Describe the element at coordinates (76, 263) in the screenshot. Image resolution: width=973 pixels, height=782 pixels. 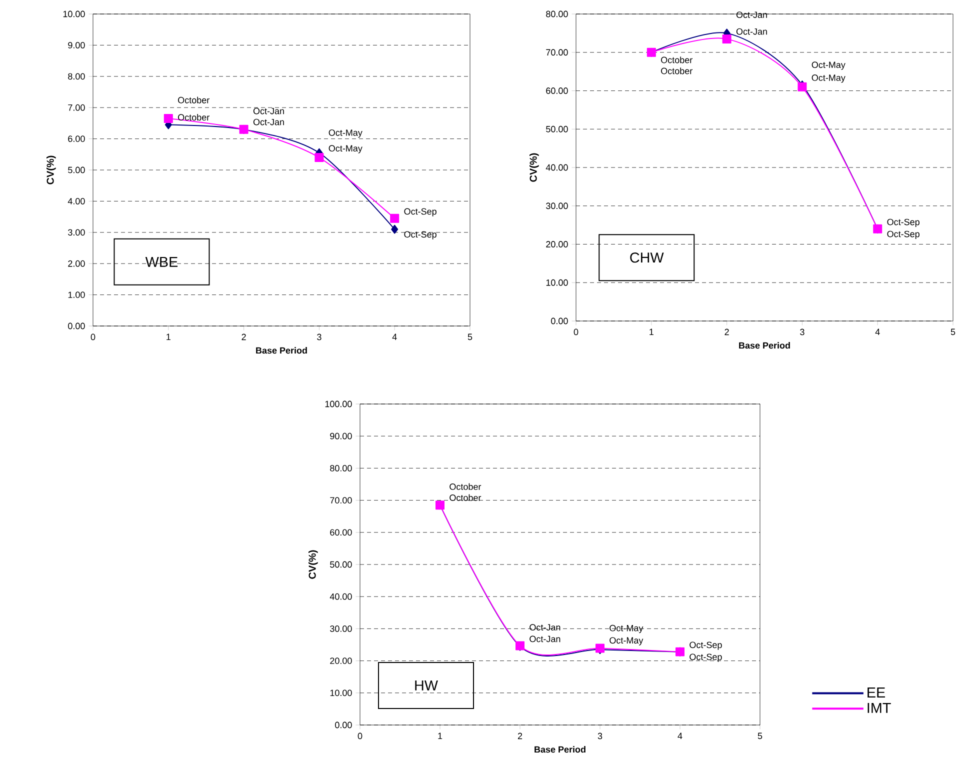
I see `y-tick-label: 2.00` at that location.